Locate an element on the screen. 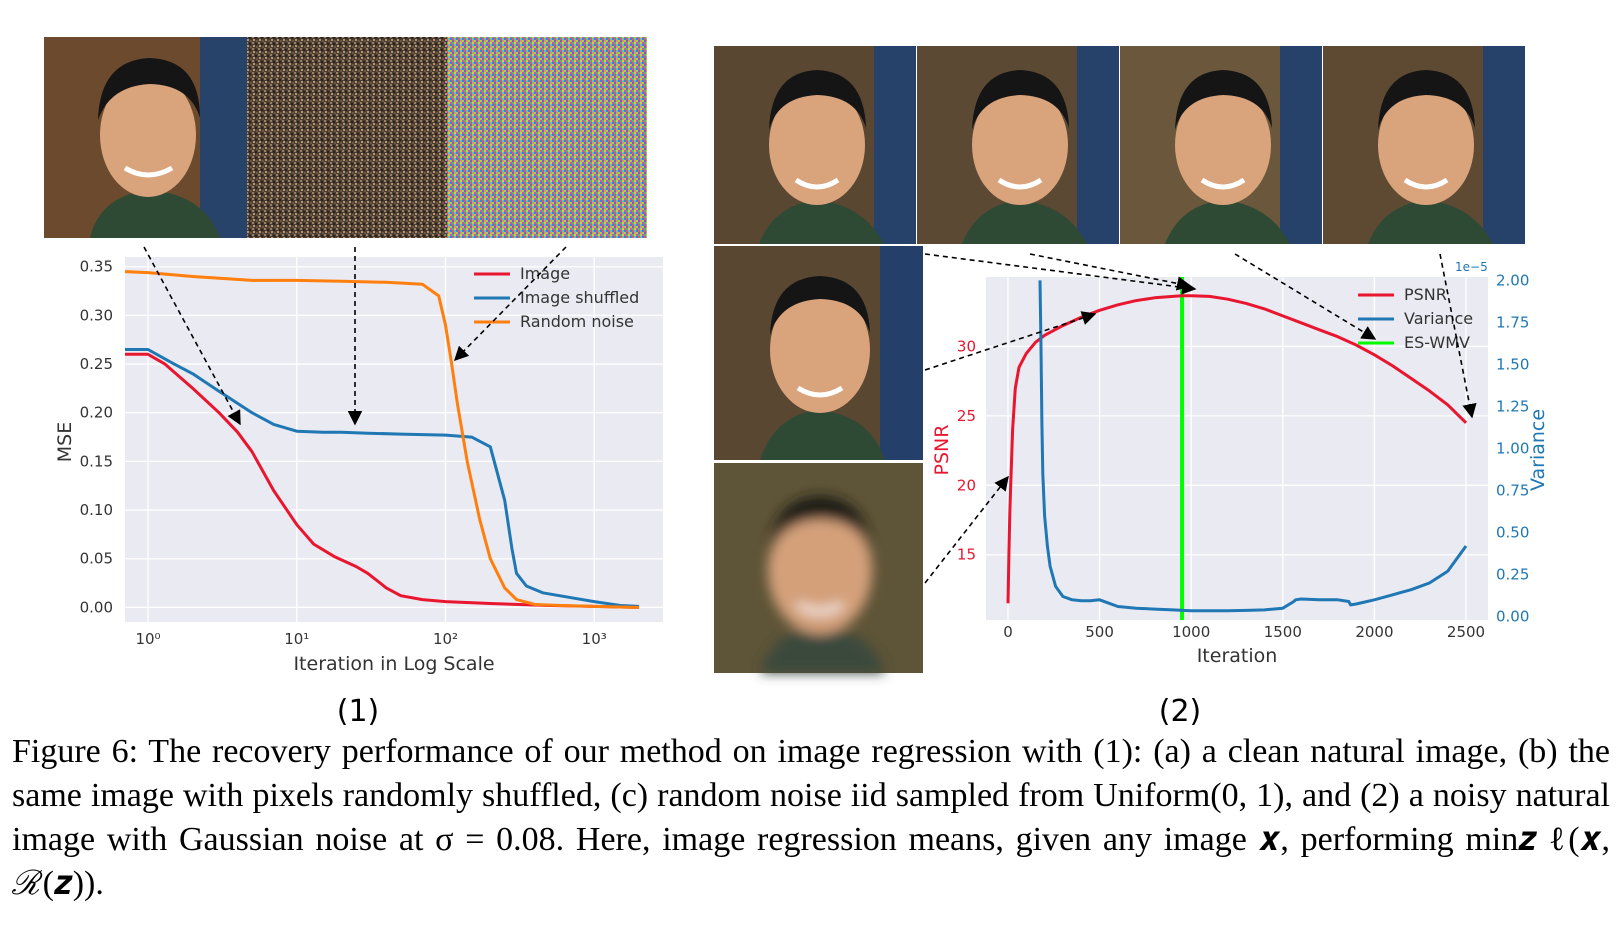 The image size is (1622, 926). mse-x-tick-label: 10¹ is located at coordinates (296, 639).